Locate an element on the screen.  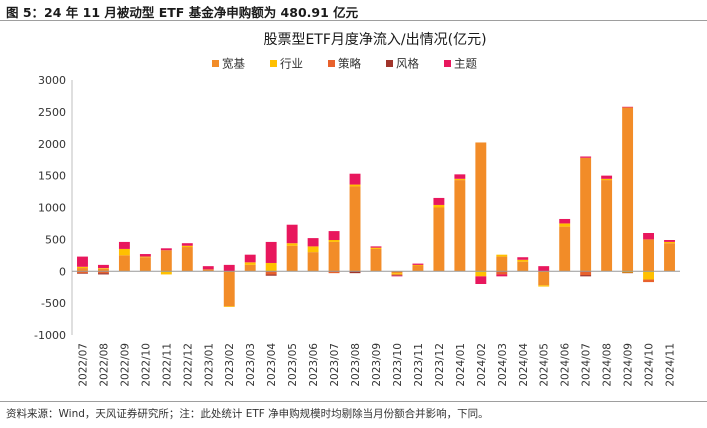
x-tick-label: 2022/12 is located at coordinates (188, 365).